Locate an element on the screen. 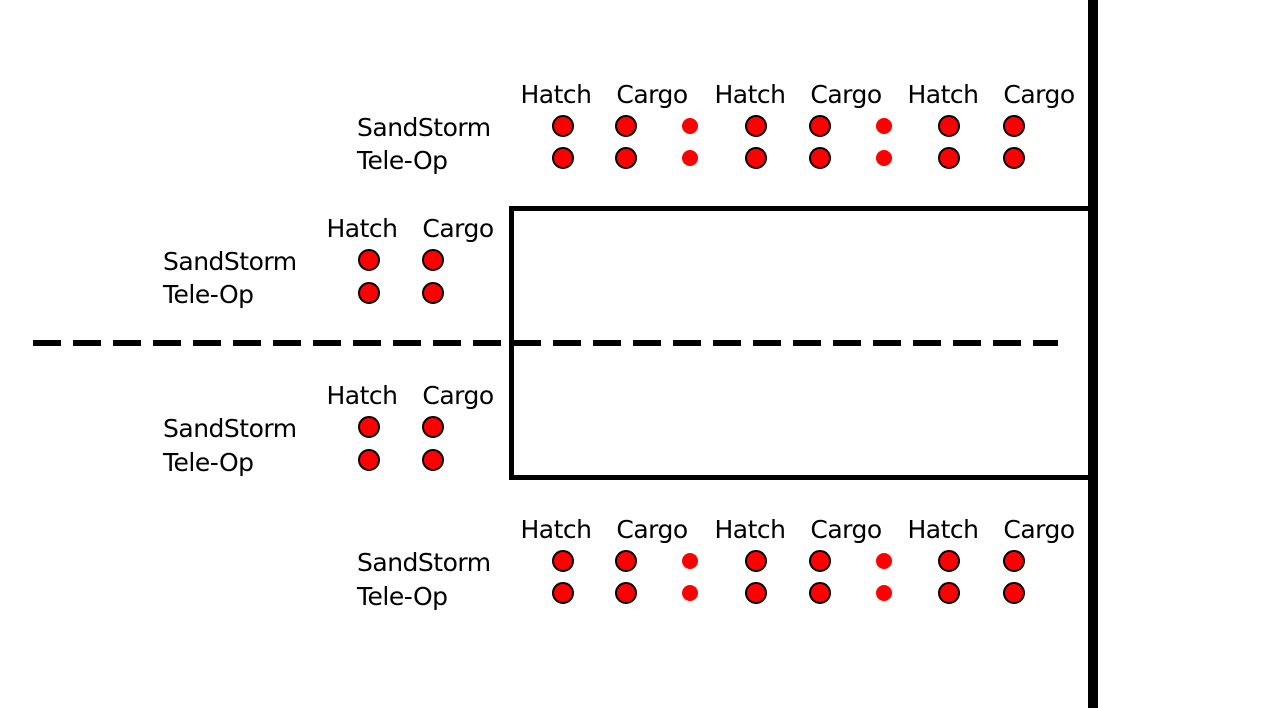 The image size is (1267, 708). top-sandstorm-divider-2-indicator is located at coordinates (884, 126).